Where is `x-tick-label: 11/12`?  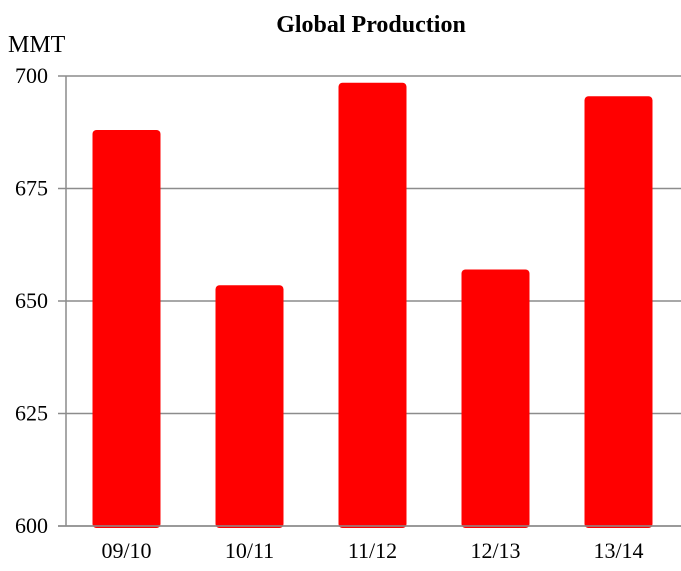 x-tick-label: 11/12 is located at coordinates (372, 550).